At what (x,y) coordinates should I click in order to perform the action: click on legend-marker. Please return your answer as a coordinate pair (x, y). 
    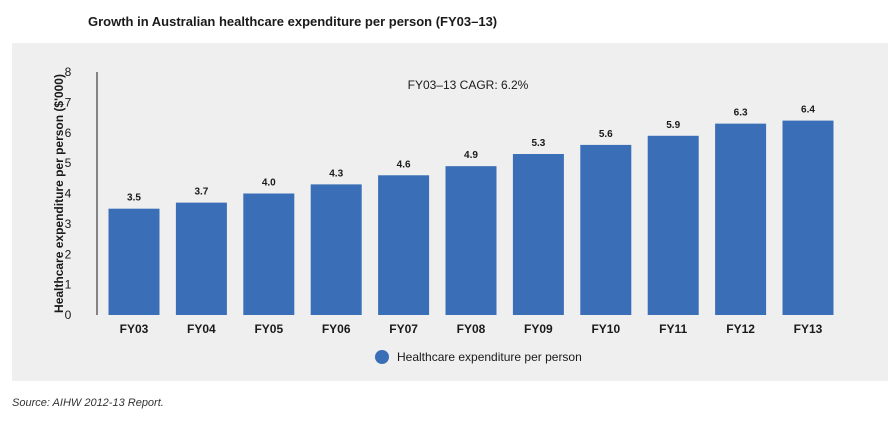
    Looking at the image, I should click on (382, 357).